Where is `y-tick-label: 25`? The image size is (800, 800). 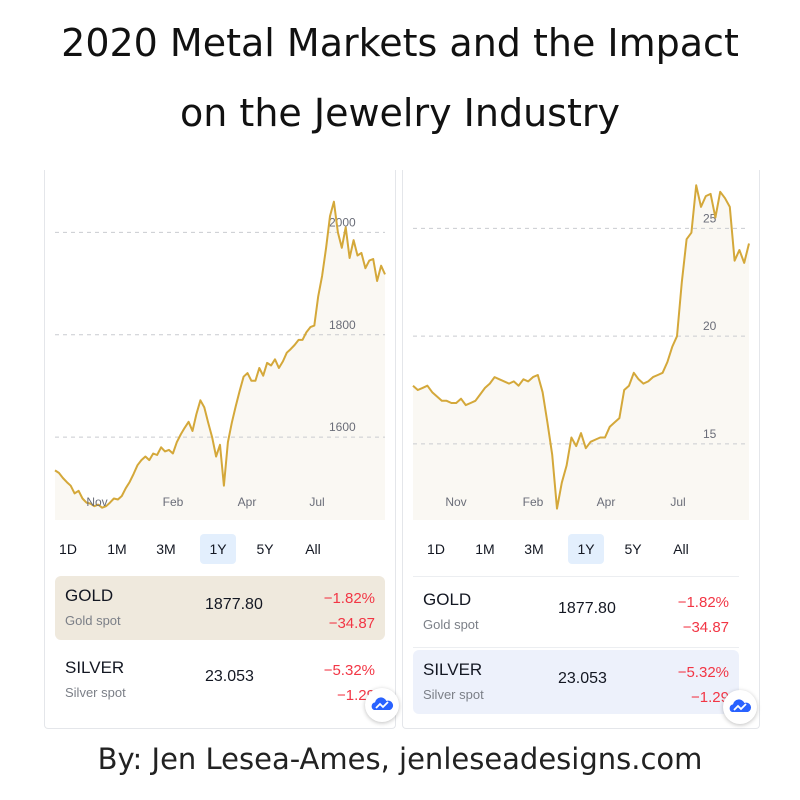 y-tick-label: 25 is located at coordinates (710, 218).